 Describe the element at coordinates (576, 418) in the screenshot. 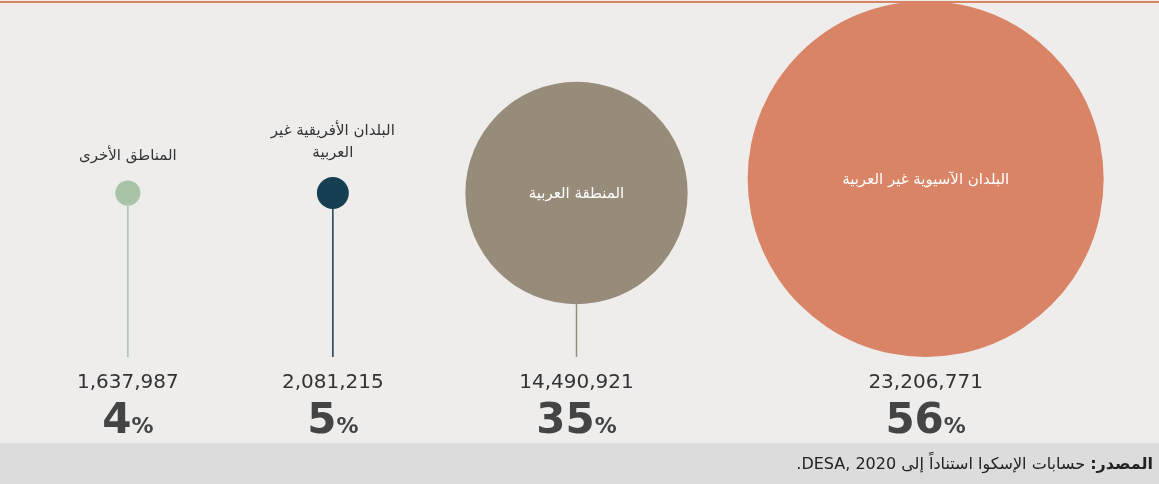

I see `text: 35%` at that location.